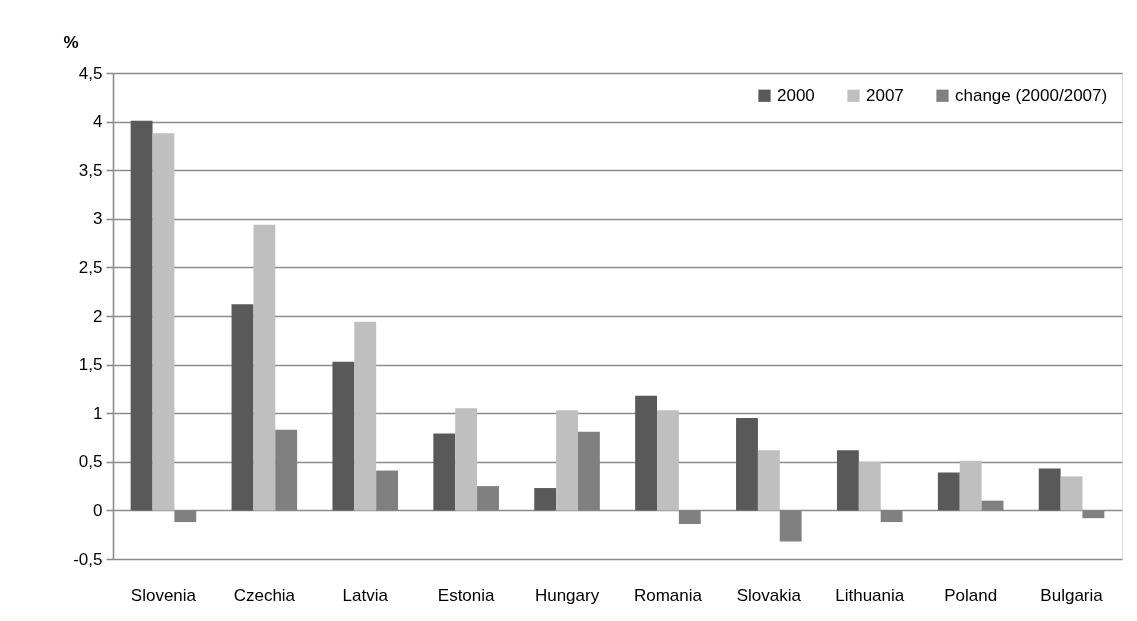 The height and width of the screenshot is (621, 1137). What do you see at coordinates (90, 170) in the screenshot?
I see `y-tick-label: 3,5` at bounding box center [90, 170].